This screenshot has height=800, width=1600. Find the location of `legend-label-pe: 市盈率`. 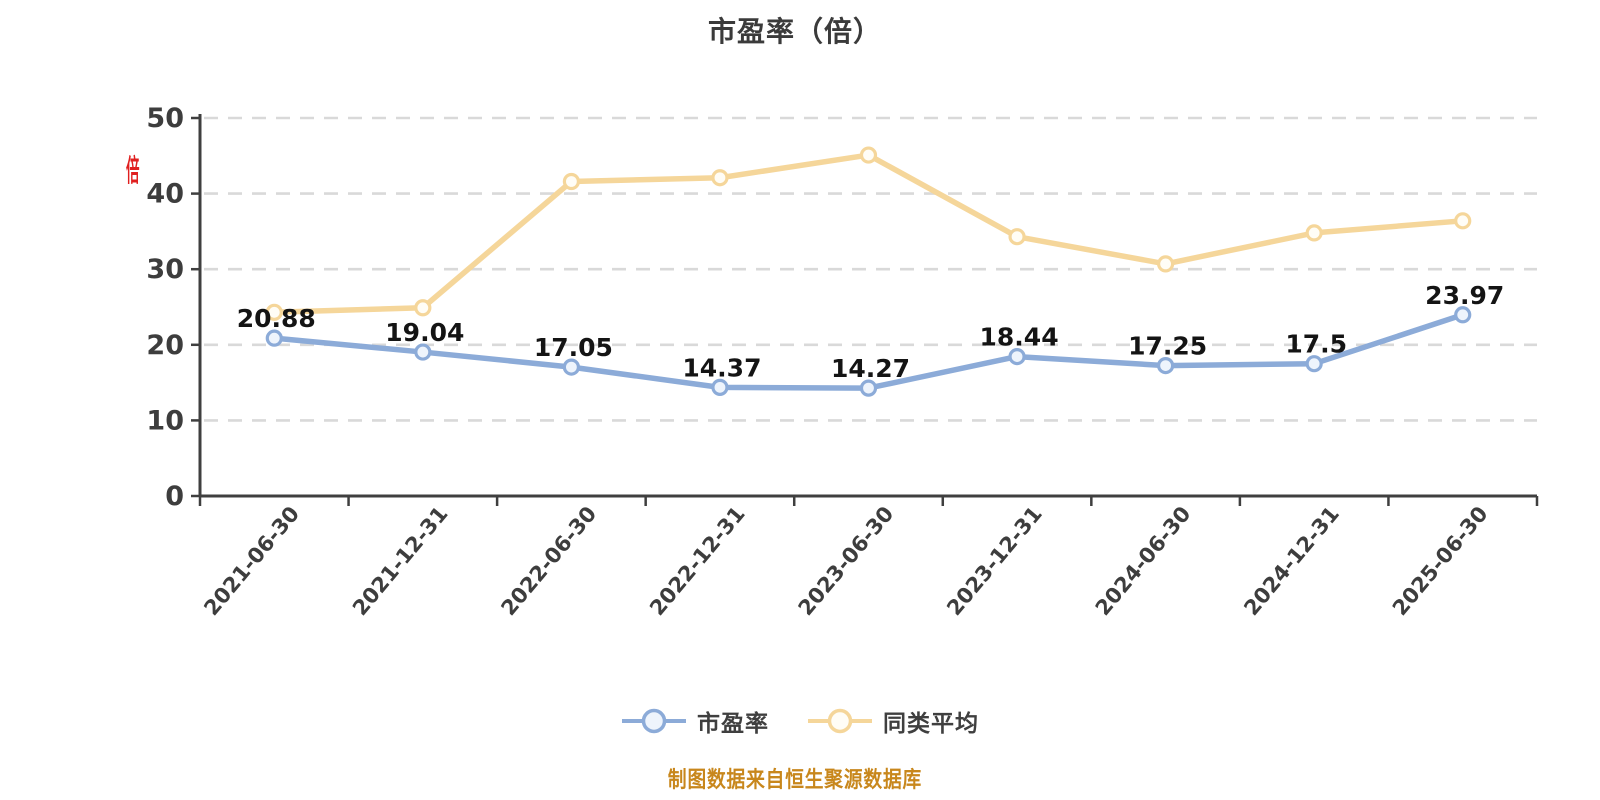

legend-label-pe: 市盈率 is located at coordinates (733, 724).